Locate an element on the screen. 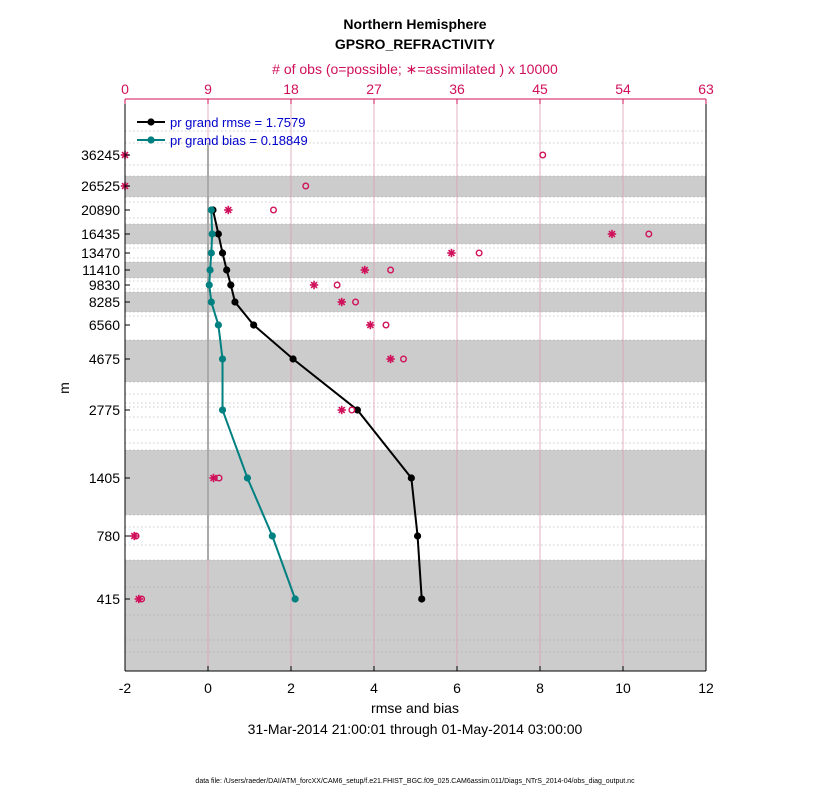 This screenshot has width=830, height=805. top-tick-label: 18 is located at coordinates (291, 89).